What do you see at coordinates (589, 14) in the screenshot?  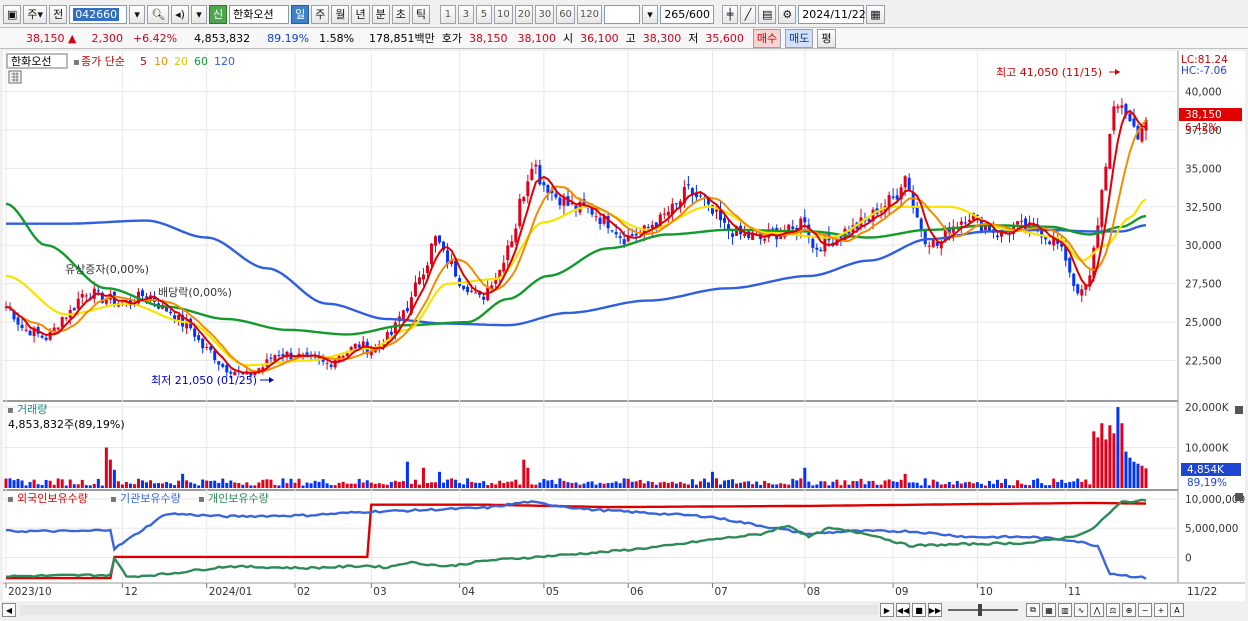 I see `interval-120: 120` at bounding box center [589, 14].